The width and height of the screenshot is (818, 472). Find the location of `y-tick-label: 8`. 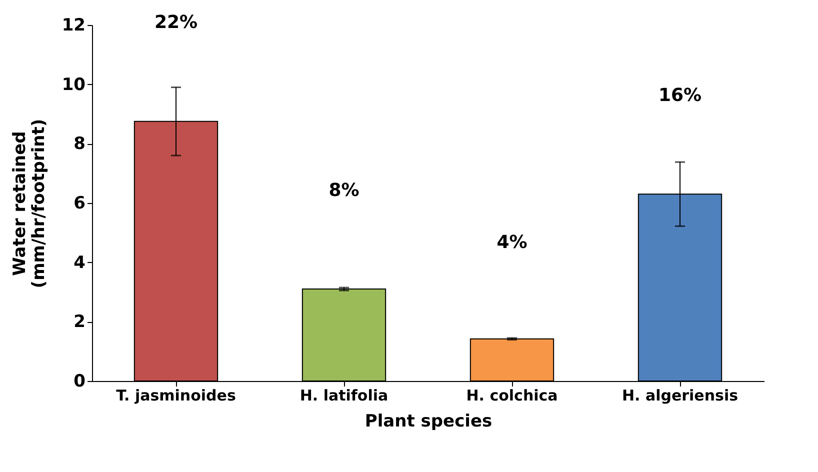

y-tick-label: 8 is located at coordinates (80, 144).